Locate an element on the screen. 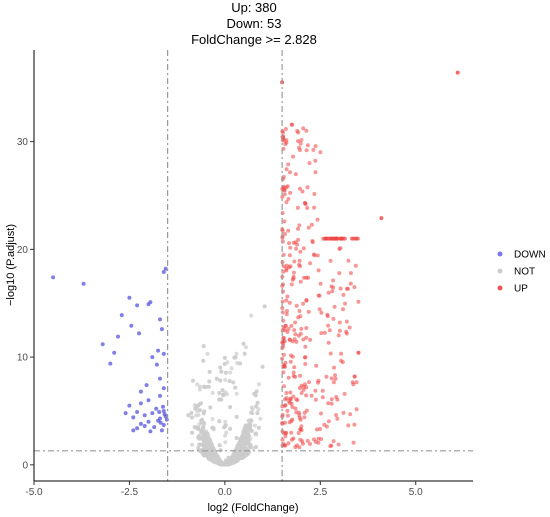 The width and height of the screenshot is (550, 517). title-line-up: Up: 380 is located at coordinates (254, 7).